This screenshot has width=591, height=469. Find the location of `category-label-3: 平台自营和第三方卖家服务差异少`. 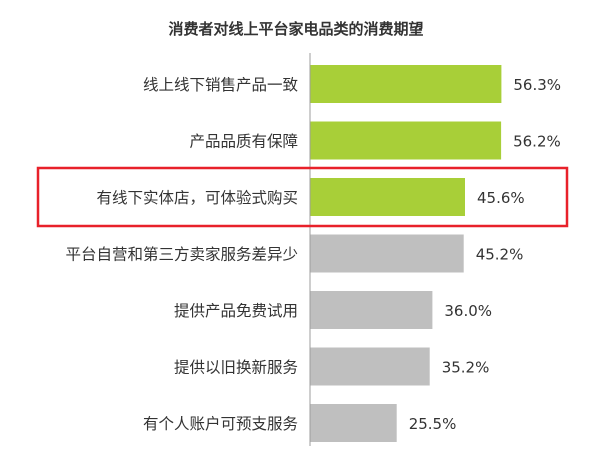

category-label-3: 平台自营和第三方卖家服务差异少 is located at coordinates (181, 255).